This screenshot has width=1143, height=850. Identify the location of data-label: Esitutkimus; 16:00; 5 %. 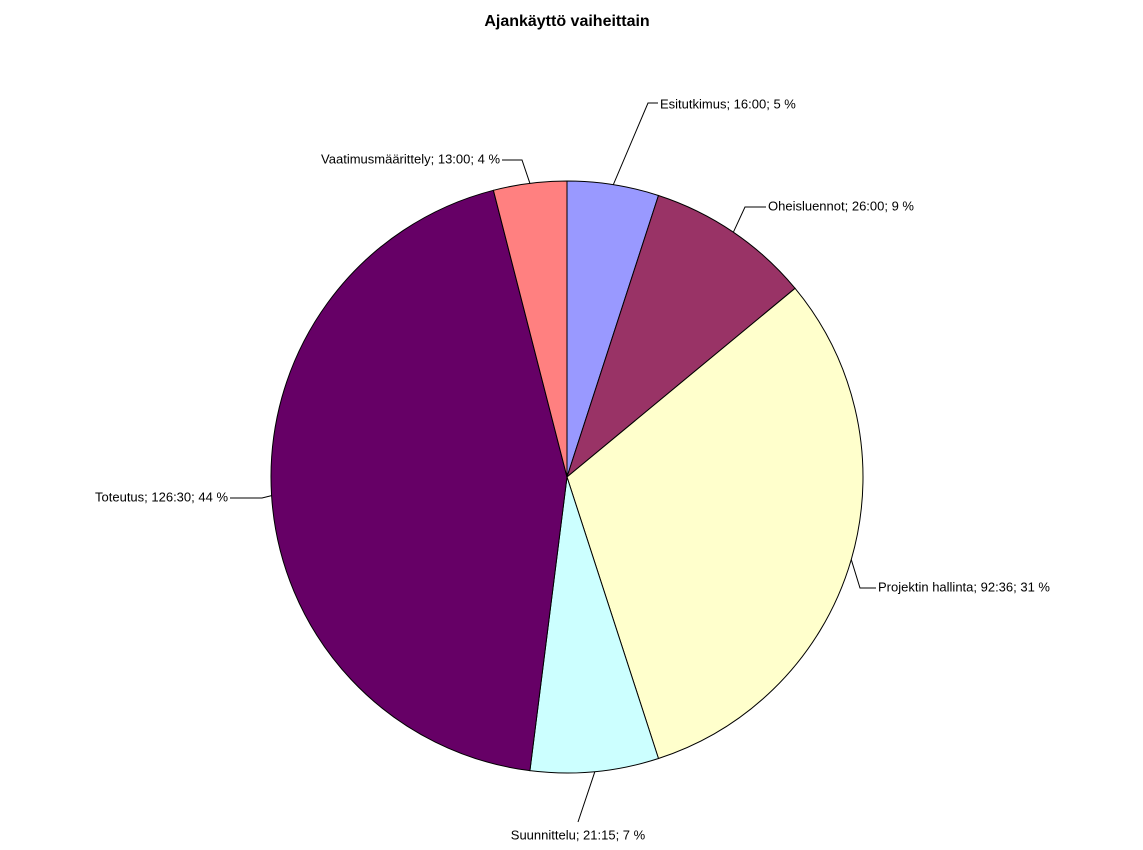
(728, 103).